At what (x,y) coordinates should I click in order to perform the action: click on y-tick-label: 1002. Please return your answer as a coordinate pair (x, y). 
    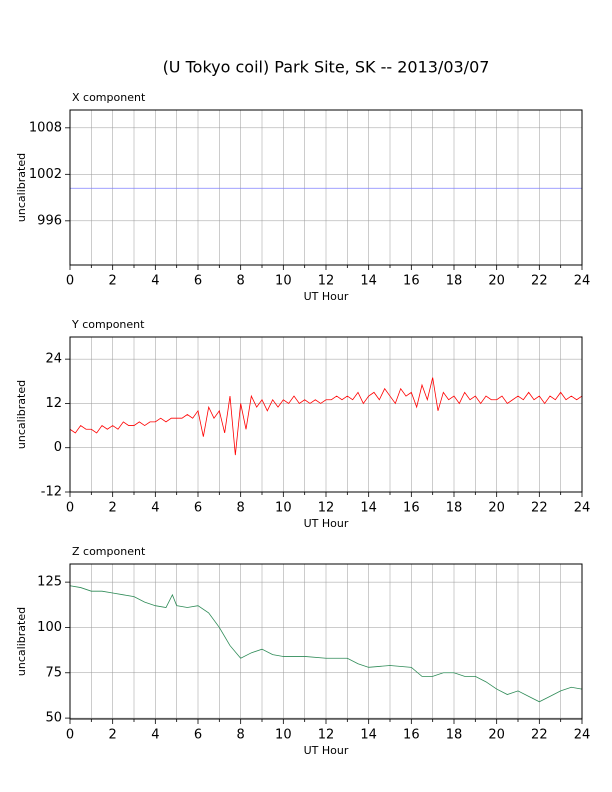
    Looking at the image, I should click on (45, 174).